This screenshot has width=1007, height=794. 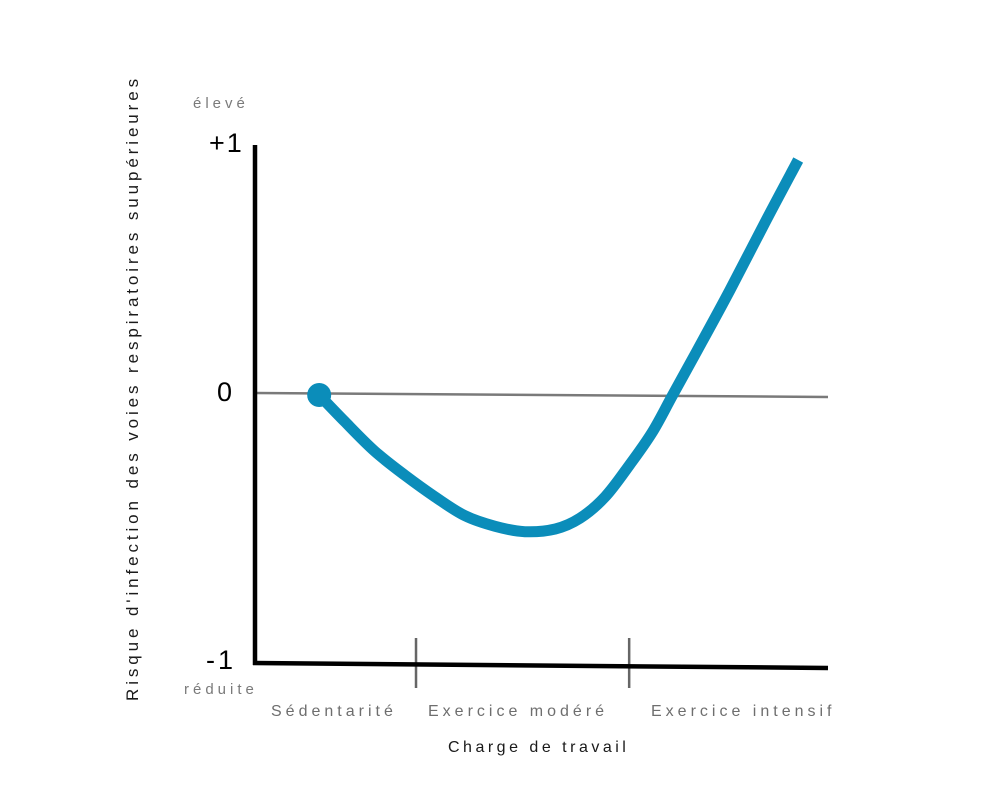 What do you see at coordinates (539, 747) in the screenshot?
I see `x-axis-title: Charge de travail` at bounding box center [539, 747].